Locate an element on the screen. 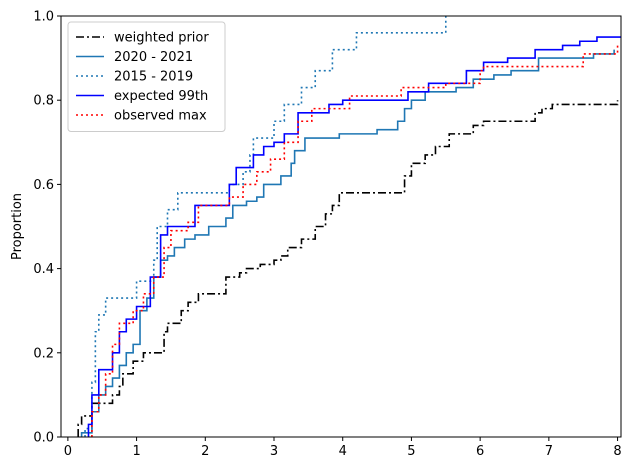 Image resolution: width=629 pixels, height=470 pixels. legend-label: 2020 - 2021 is located at coordinates (153, 57).